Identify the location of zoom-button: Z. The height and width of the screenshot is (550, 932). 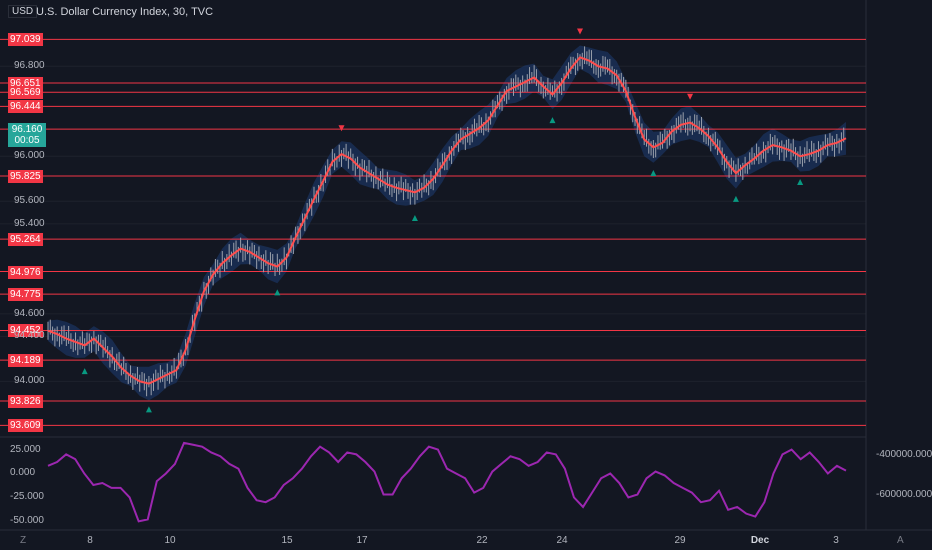
(23, 540).